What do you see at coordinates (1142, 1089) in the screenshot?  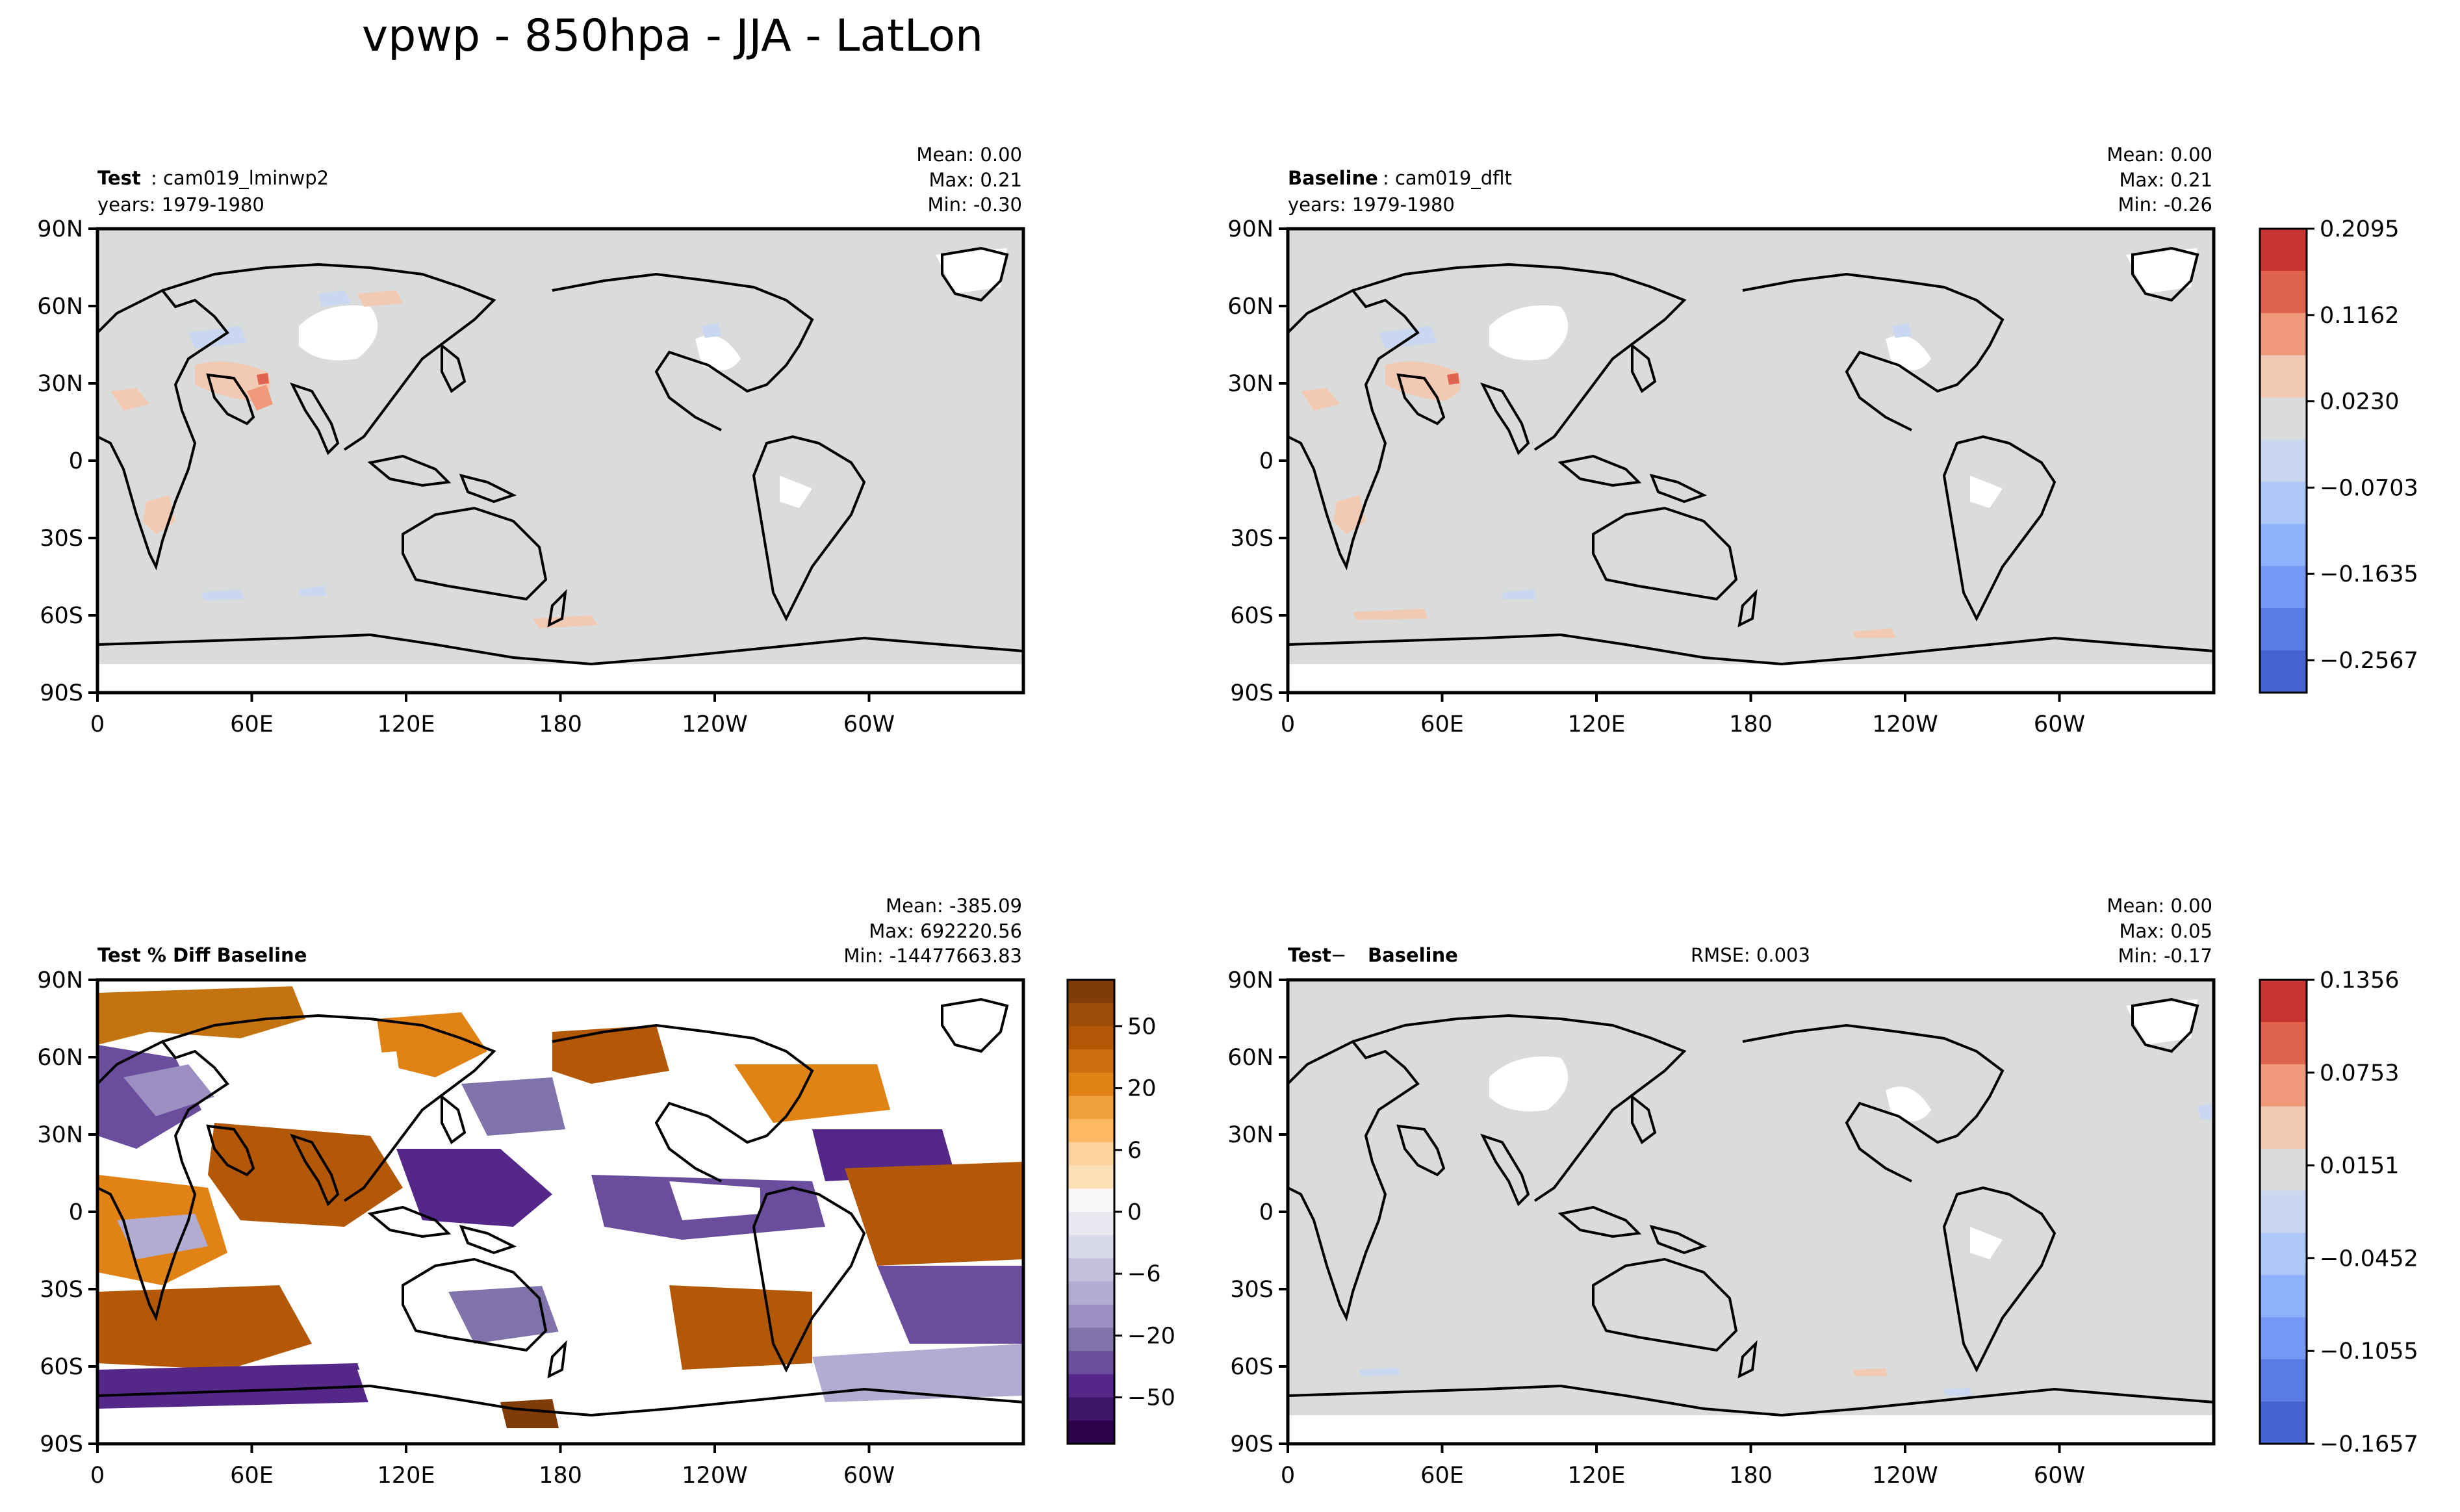 I see `colorbar-tick-label: 20` at bounding box center [1142, 1089].